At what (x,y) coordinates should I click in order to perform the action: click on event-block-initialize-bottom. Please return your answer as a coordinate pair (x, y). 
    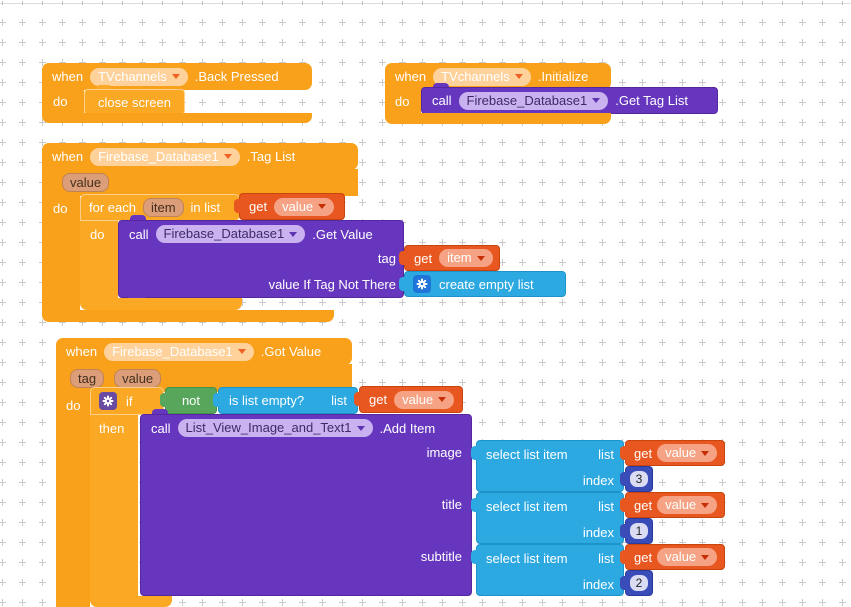
    Looking at the image, I should click on (498, 118).